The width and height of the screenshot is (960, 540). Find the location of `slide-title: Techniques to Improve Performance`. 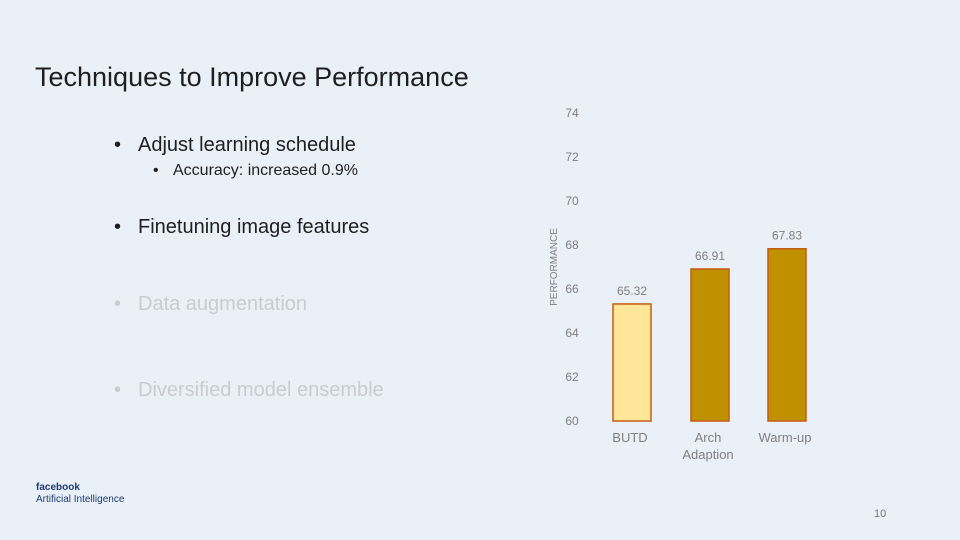

slide-title: Techniques to Improve Performance is located at coordinates (252, 77).